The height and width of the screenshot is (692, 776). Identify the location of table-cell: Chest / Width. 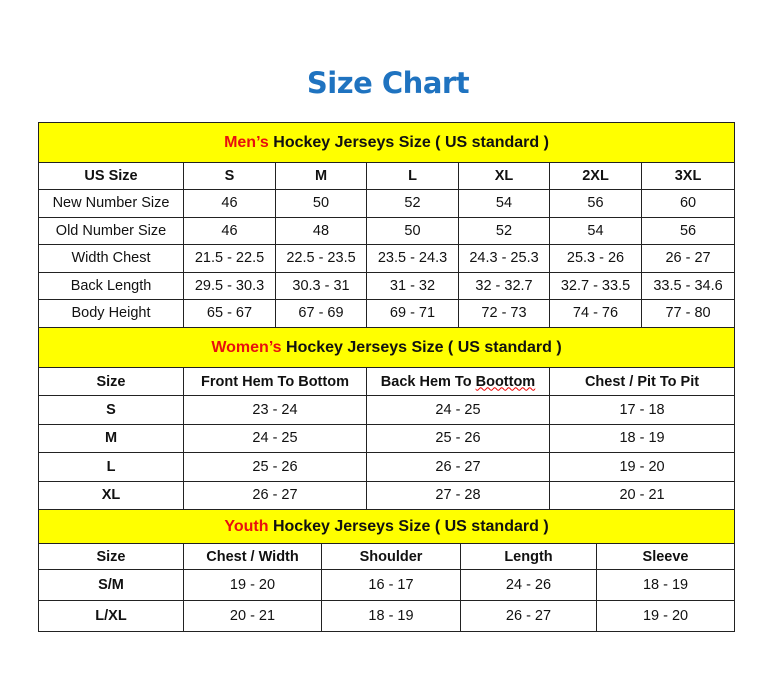
(252, 556).